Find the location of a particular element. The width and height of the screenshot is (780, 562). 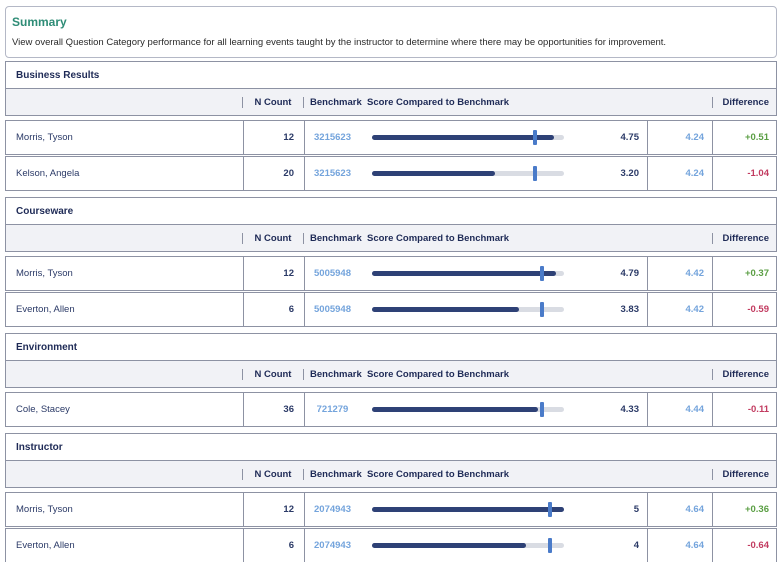

score-benchmark-cell: 721279 4.33 is located at coordinates (475, 409).